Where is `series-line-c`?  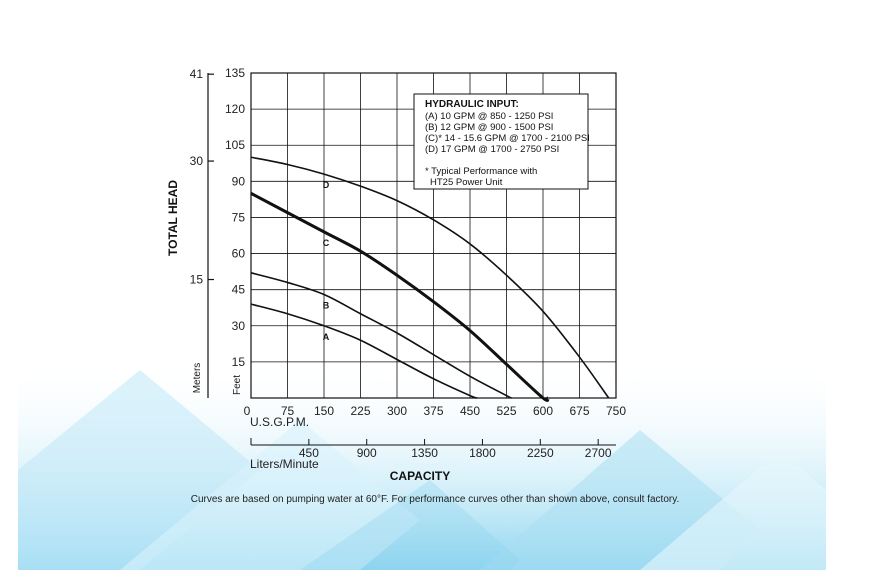 series-line-c is located at coordinates (400, 297).